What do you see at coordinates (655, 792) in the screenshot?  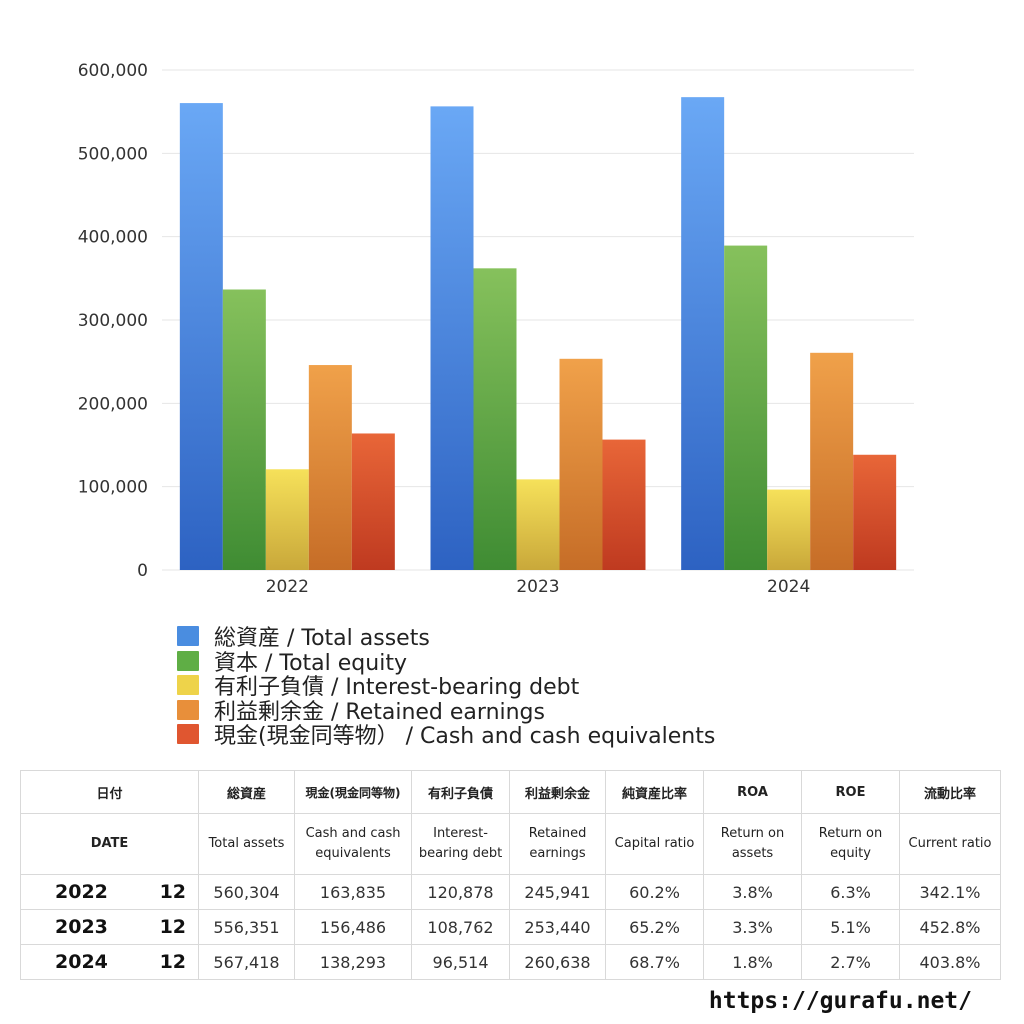 I see `header-capital-ratio-jp: 純資産比率` at bounding box center [655, 792].